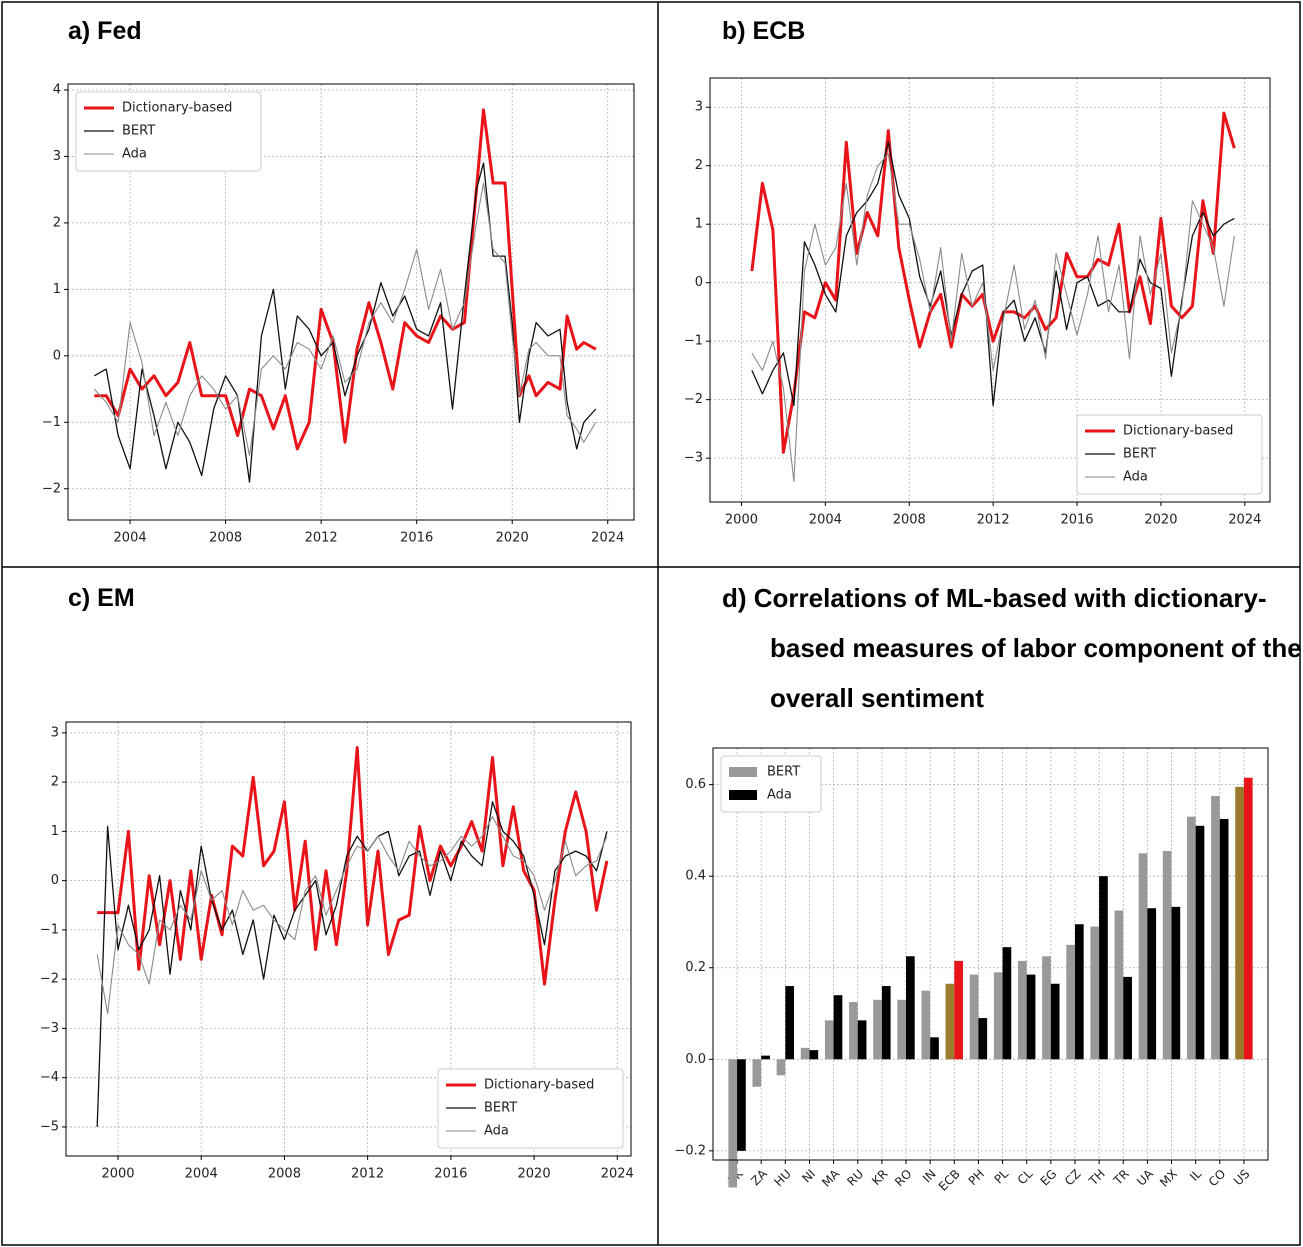  Describe the element at coordinates (690, 1150) in the screenshot. I see `y-tick-label: −0.2` at that location.